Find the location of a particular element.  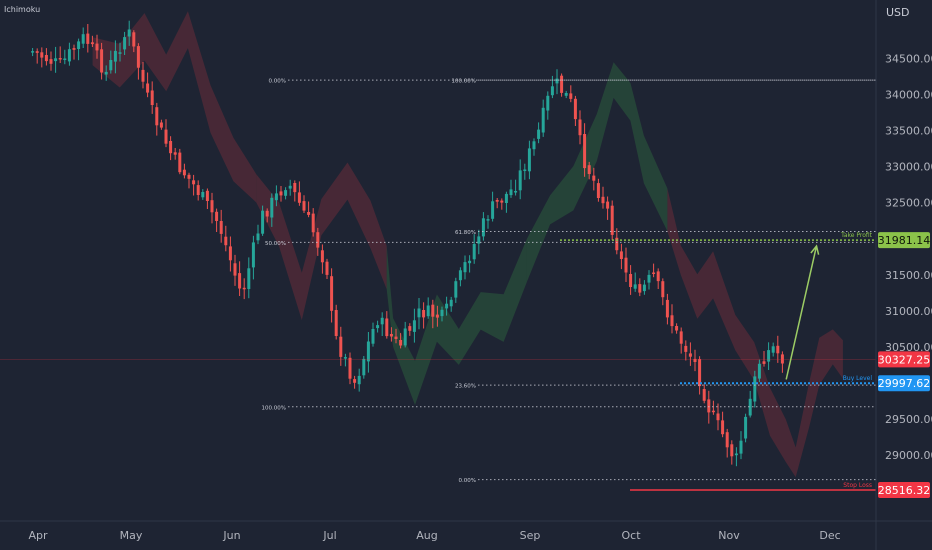

time-tick-label: May is located at coordinates (131, 535).